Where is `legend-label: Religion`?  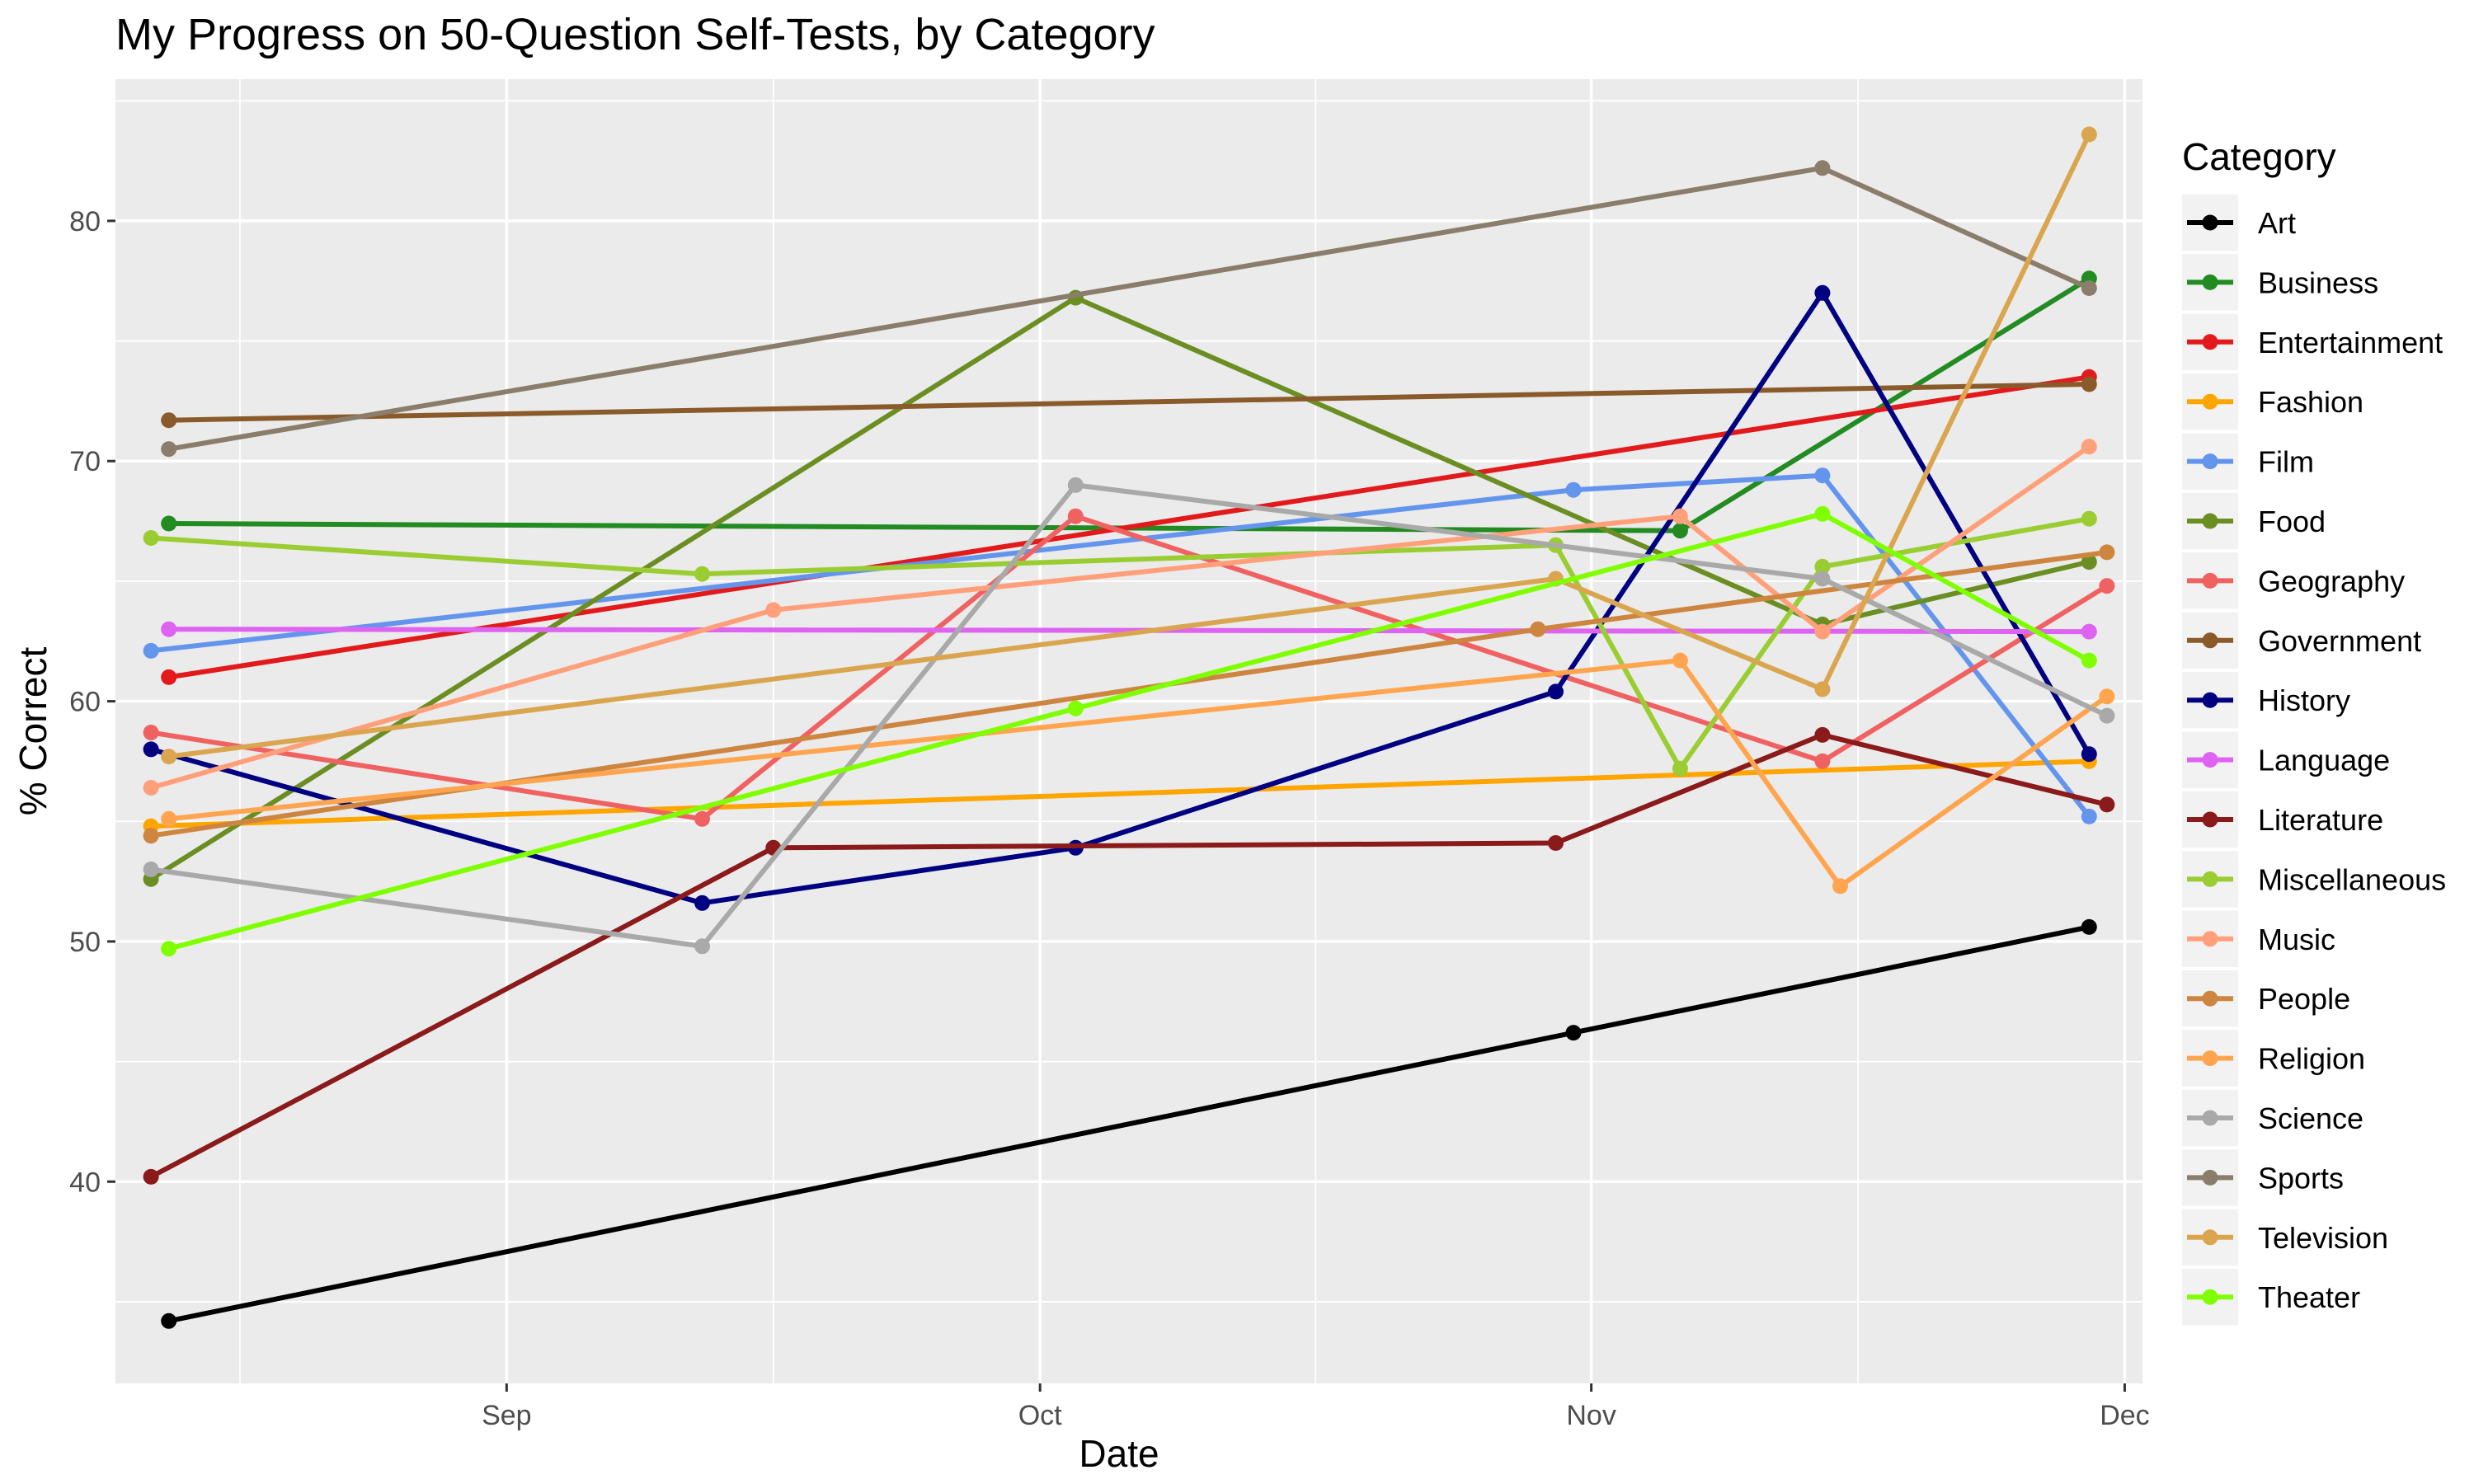 legend-label: Religion is located at coordinates (2311, 1059).